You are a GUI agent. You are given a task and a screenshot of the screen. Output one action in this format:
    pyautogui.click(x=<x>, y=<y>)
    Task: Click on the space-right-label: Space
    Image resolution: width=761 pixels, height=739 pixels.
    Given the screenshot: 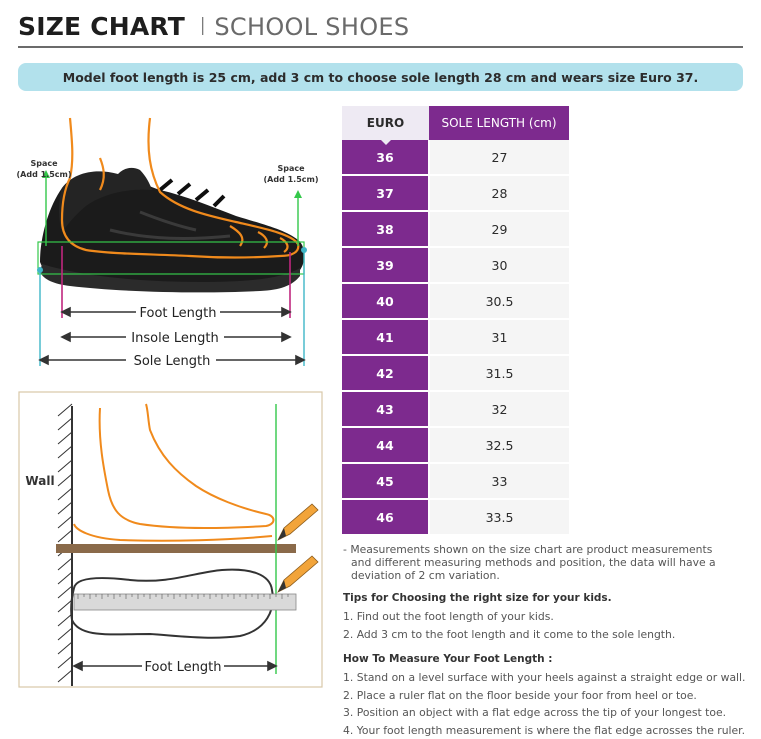 What is the action you would take?
    pyautogui.click(x=291, y=168)
    